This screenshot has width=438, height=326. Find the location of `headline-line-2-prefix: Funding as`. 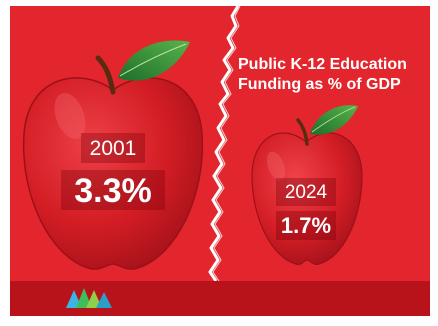

headline-line-2-prefix: Funding as is located at coordinates (283, 84).